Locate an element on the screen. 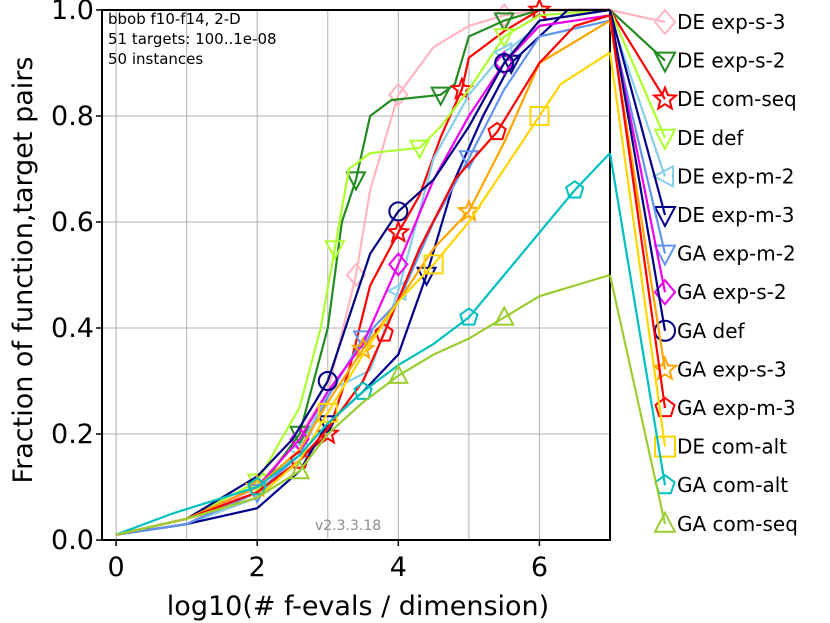 Image resolution: width=830 pixels, height=623 pixels. legend-label: GA exp-m-3 is located at coordinates (736, 408).